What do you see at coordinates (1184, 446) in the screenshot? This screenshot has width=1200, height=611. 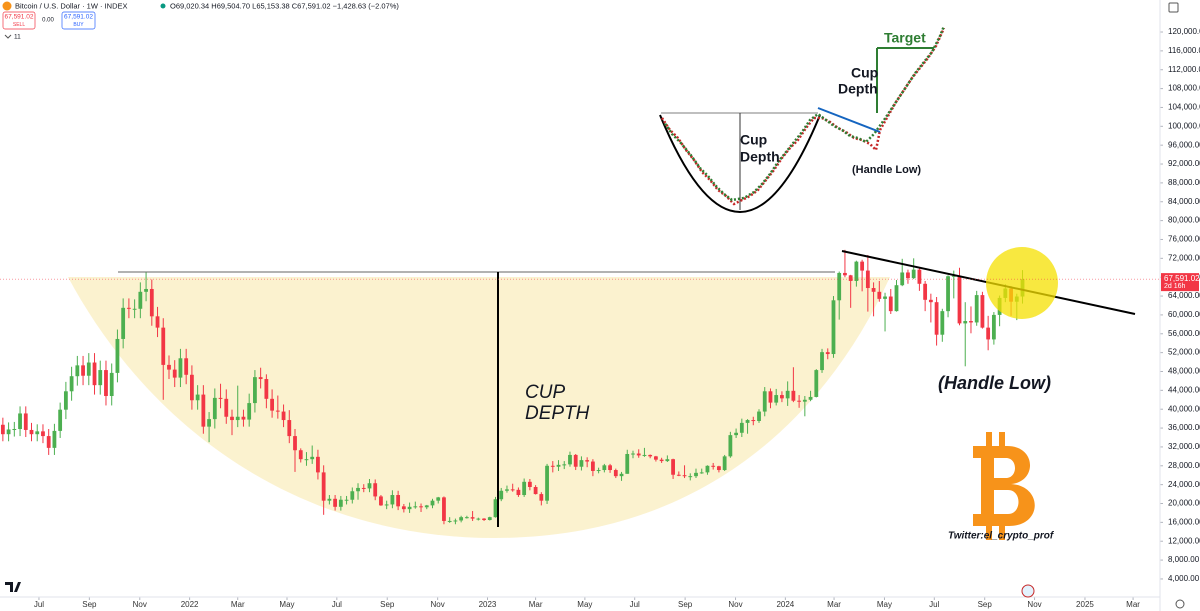 I see `y-tick-label: 32,000.00` at bounding box center [1184, 446].